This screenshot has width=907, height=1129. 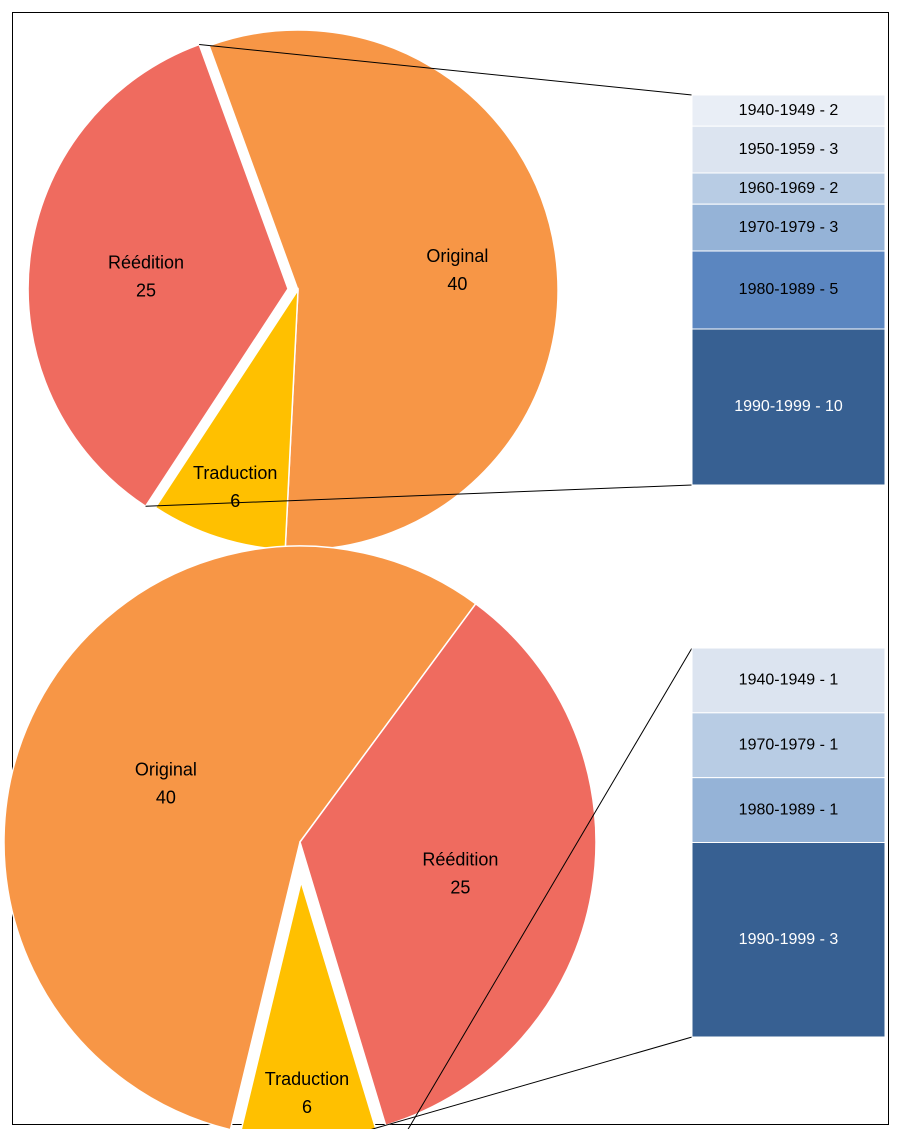 I want to click on breakdown-label-1990-1999-10: 1990-1999 - 10, so click(x=788, y=406).